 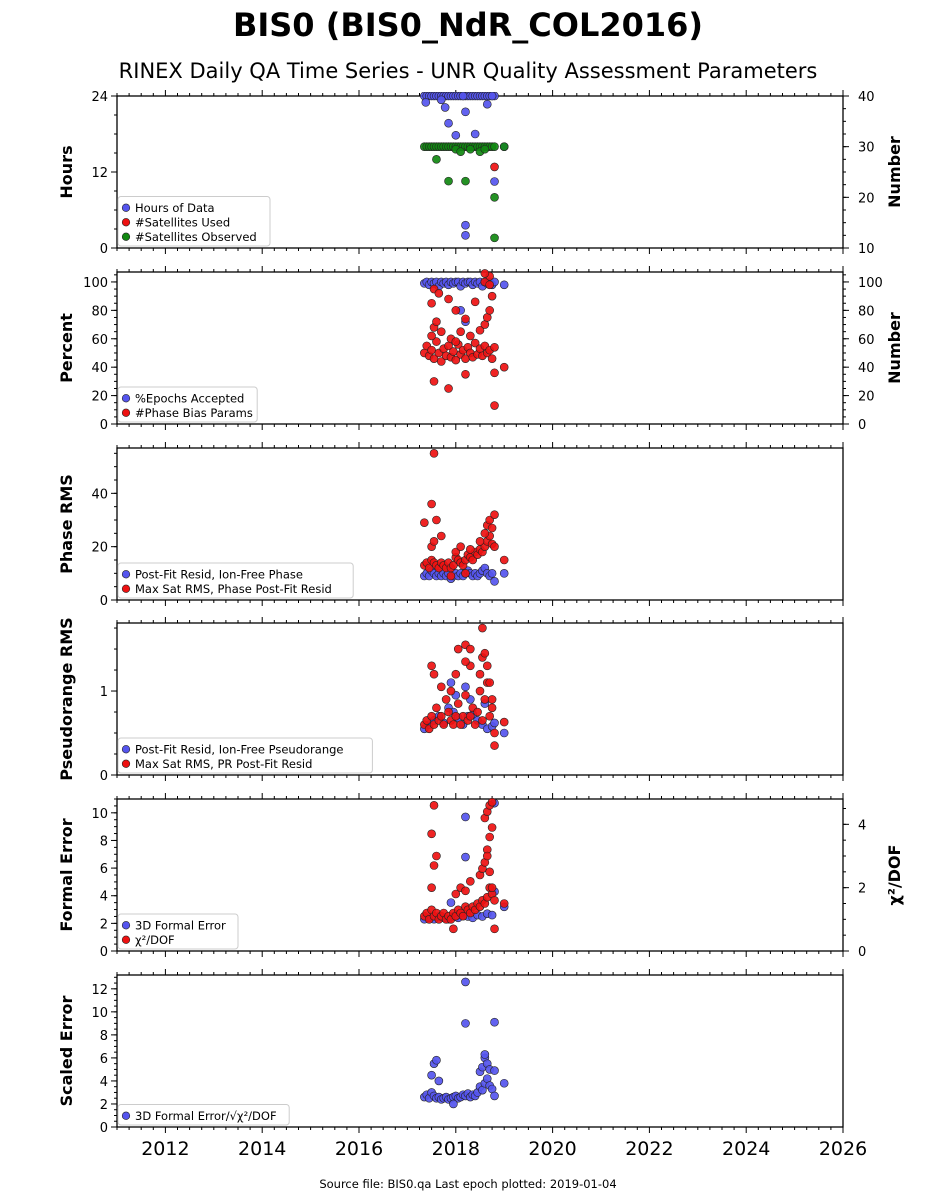 I want to click on y2-tick-label: 20, so click(x=866, y=198).